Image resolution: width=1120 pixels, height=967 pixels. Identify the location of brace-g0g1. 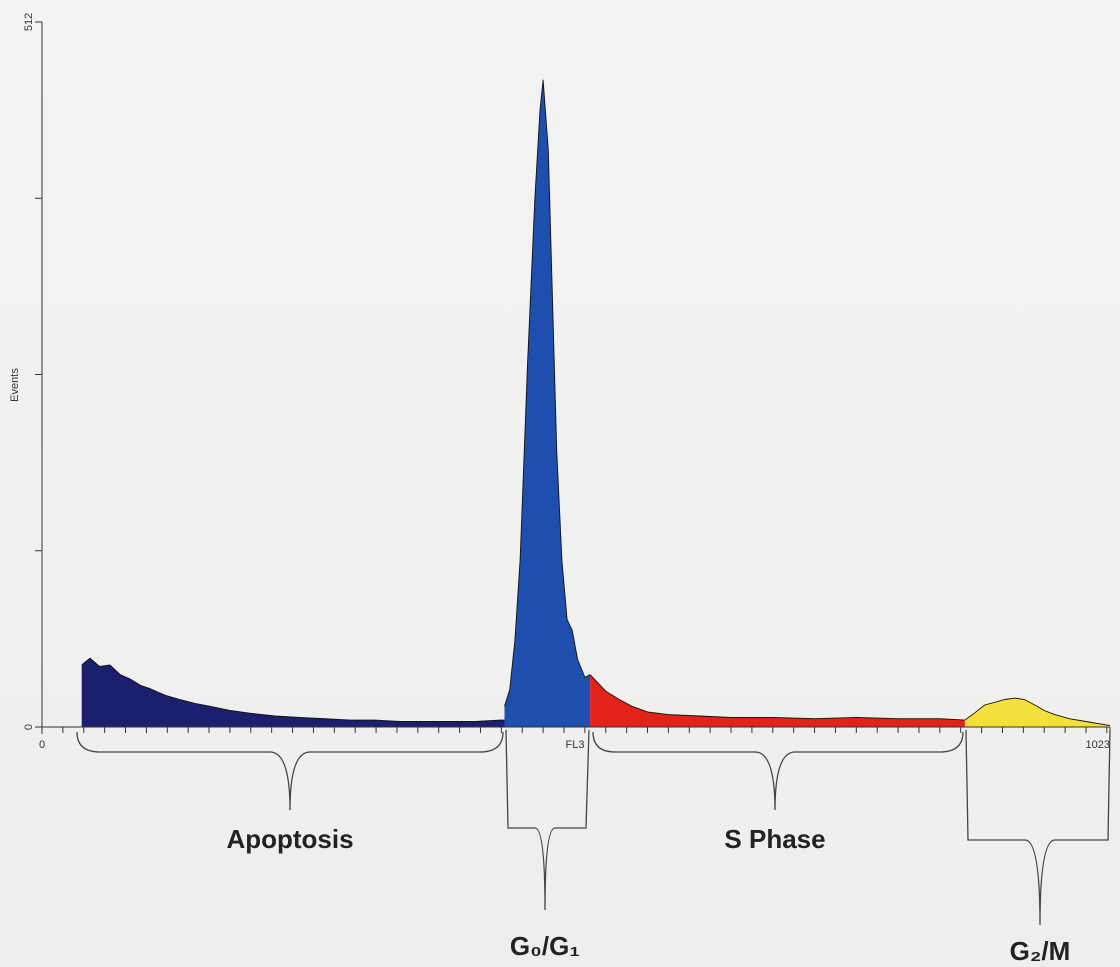
(547, 820).